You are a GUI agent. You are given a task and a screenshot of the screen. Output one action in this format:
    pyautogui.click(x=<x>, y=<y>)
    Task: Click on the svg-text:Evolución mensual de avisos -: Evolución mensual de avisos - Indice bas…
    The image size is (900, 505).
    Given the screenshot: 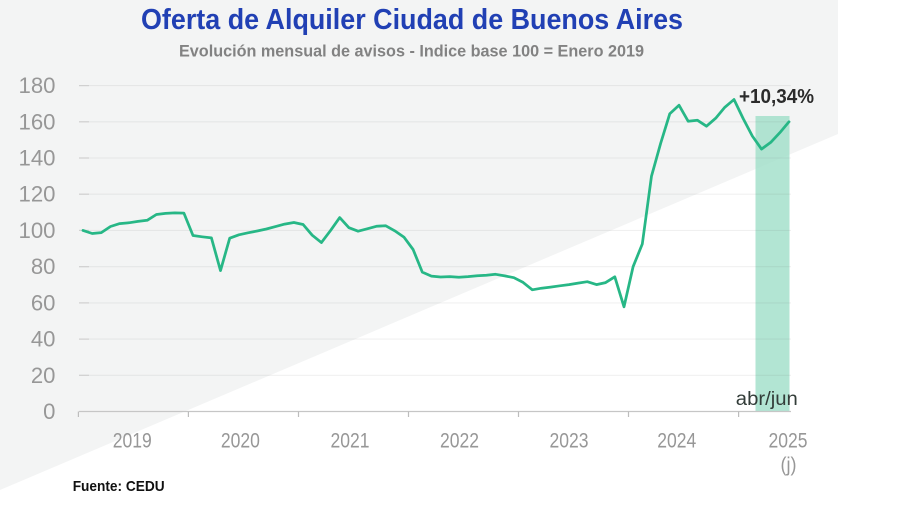 What is the action you would take?
    pyautogui.click(x=411, y=52)
    